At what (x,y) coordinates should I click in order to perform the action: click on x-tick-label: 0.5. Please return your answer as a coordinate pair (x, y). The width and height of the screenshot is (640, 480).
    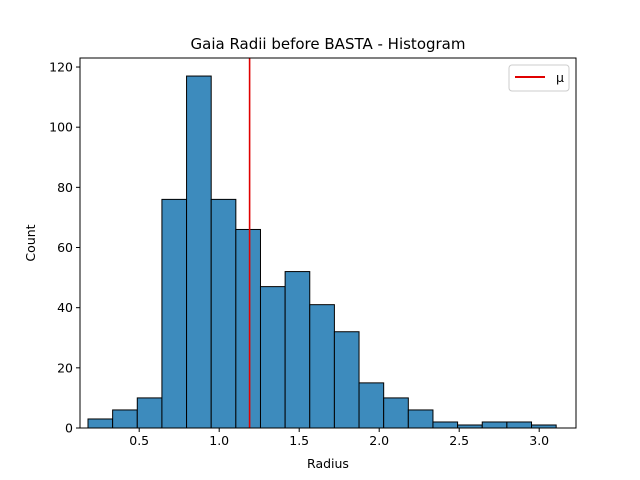
    Looking at the image, I should click on (139, 440).